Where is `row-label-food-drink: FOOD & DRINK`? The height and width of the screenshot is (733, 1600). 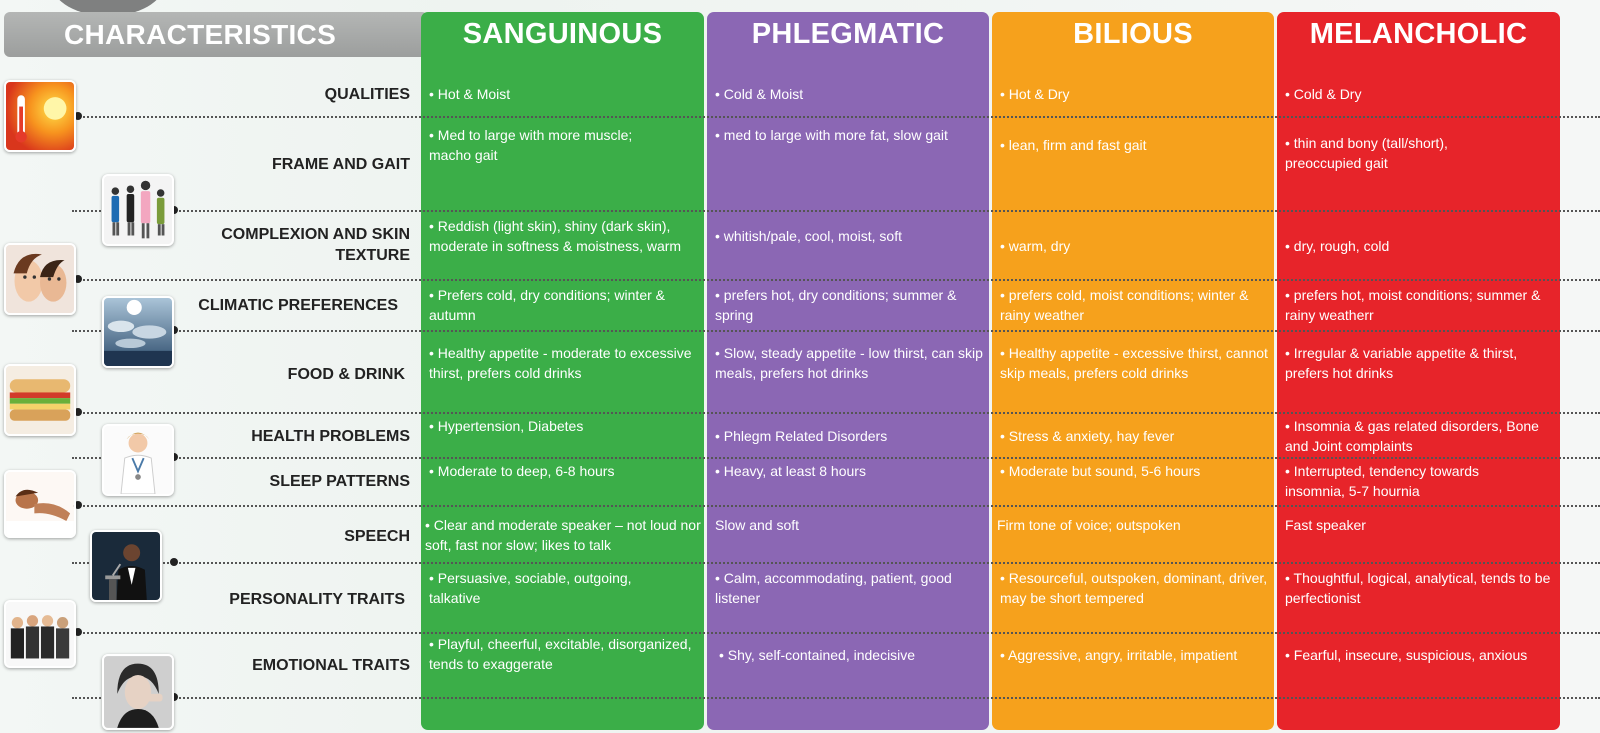 row-label-food-drink: FOOD & DRINK is located at coordinates (346, 374).